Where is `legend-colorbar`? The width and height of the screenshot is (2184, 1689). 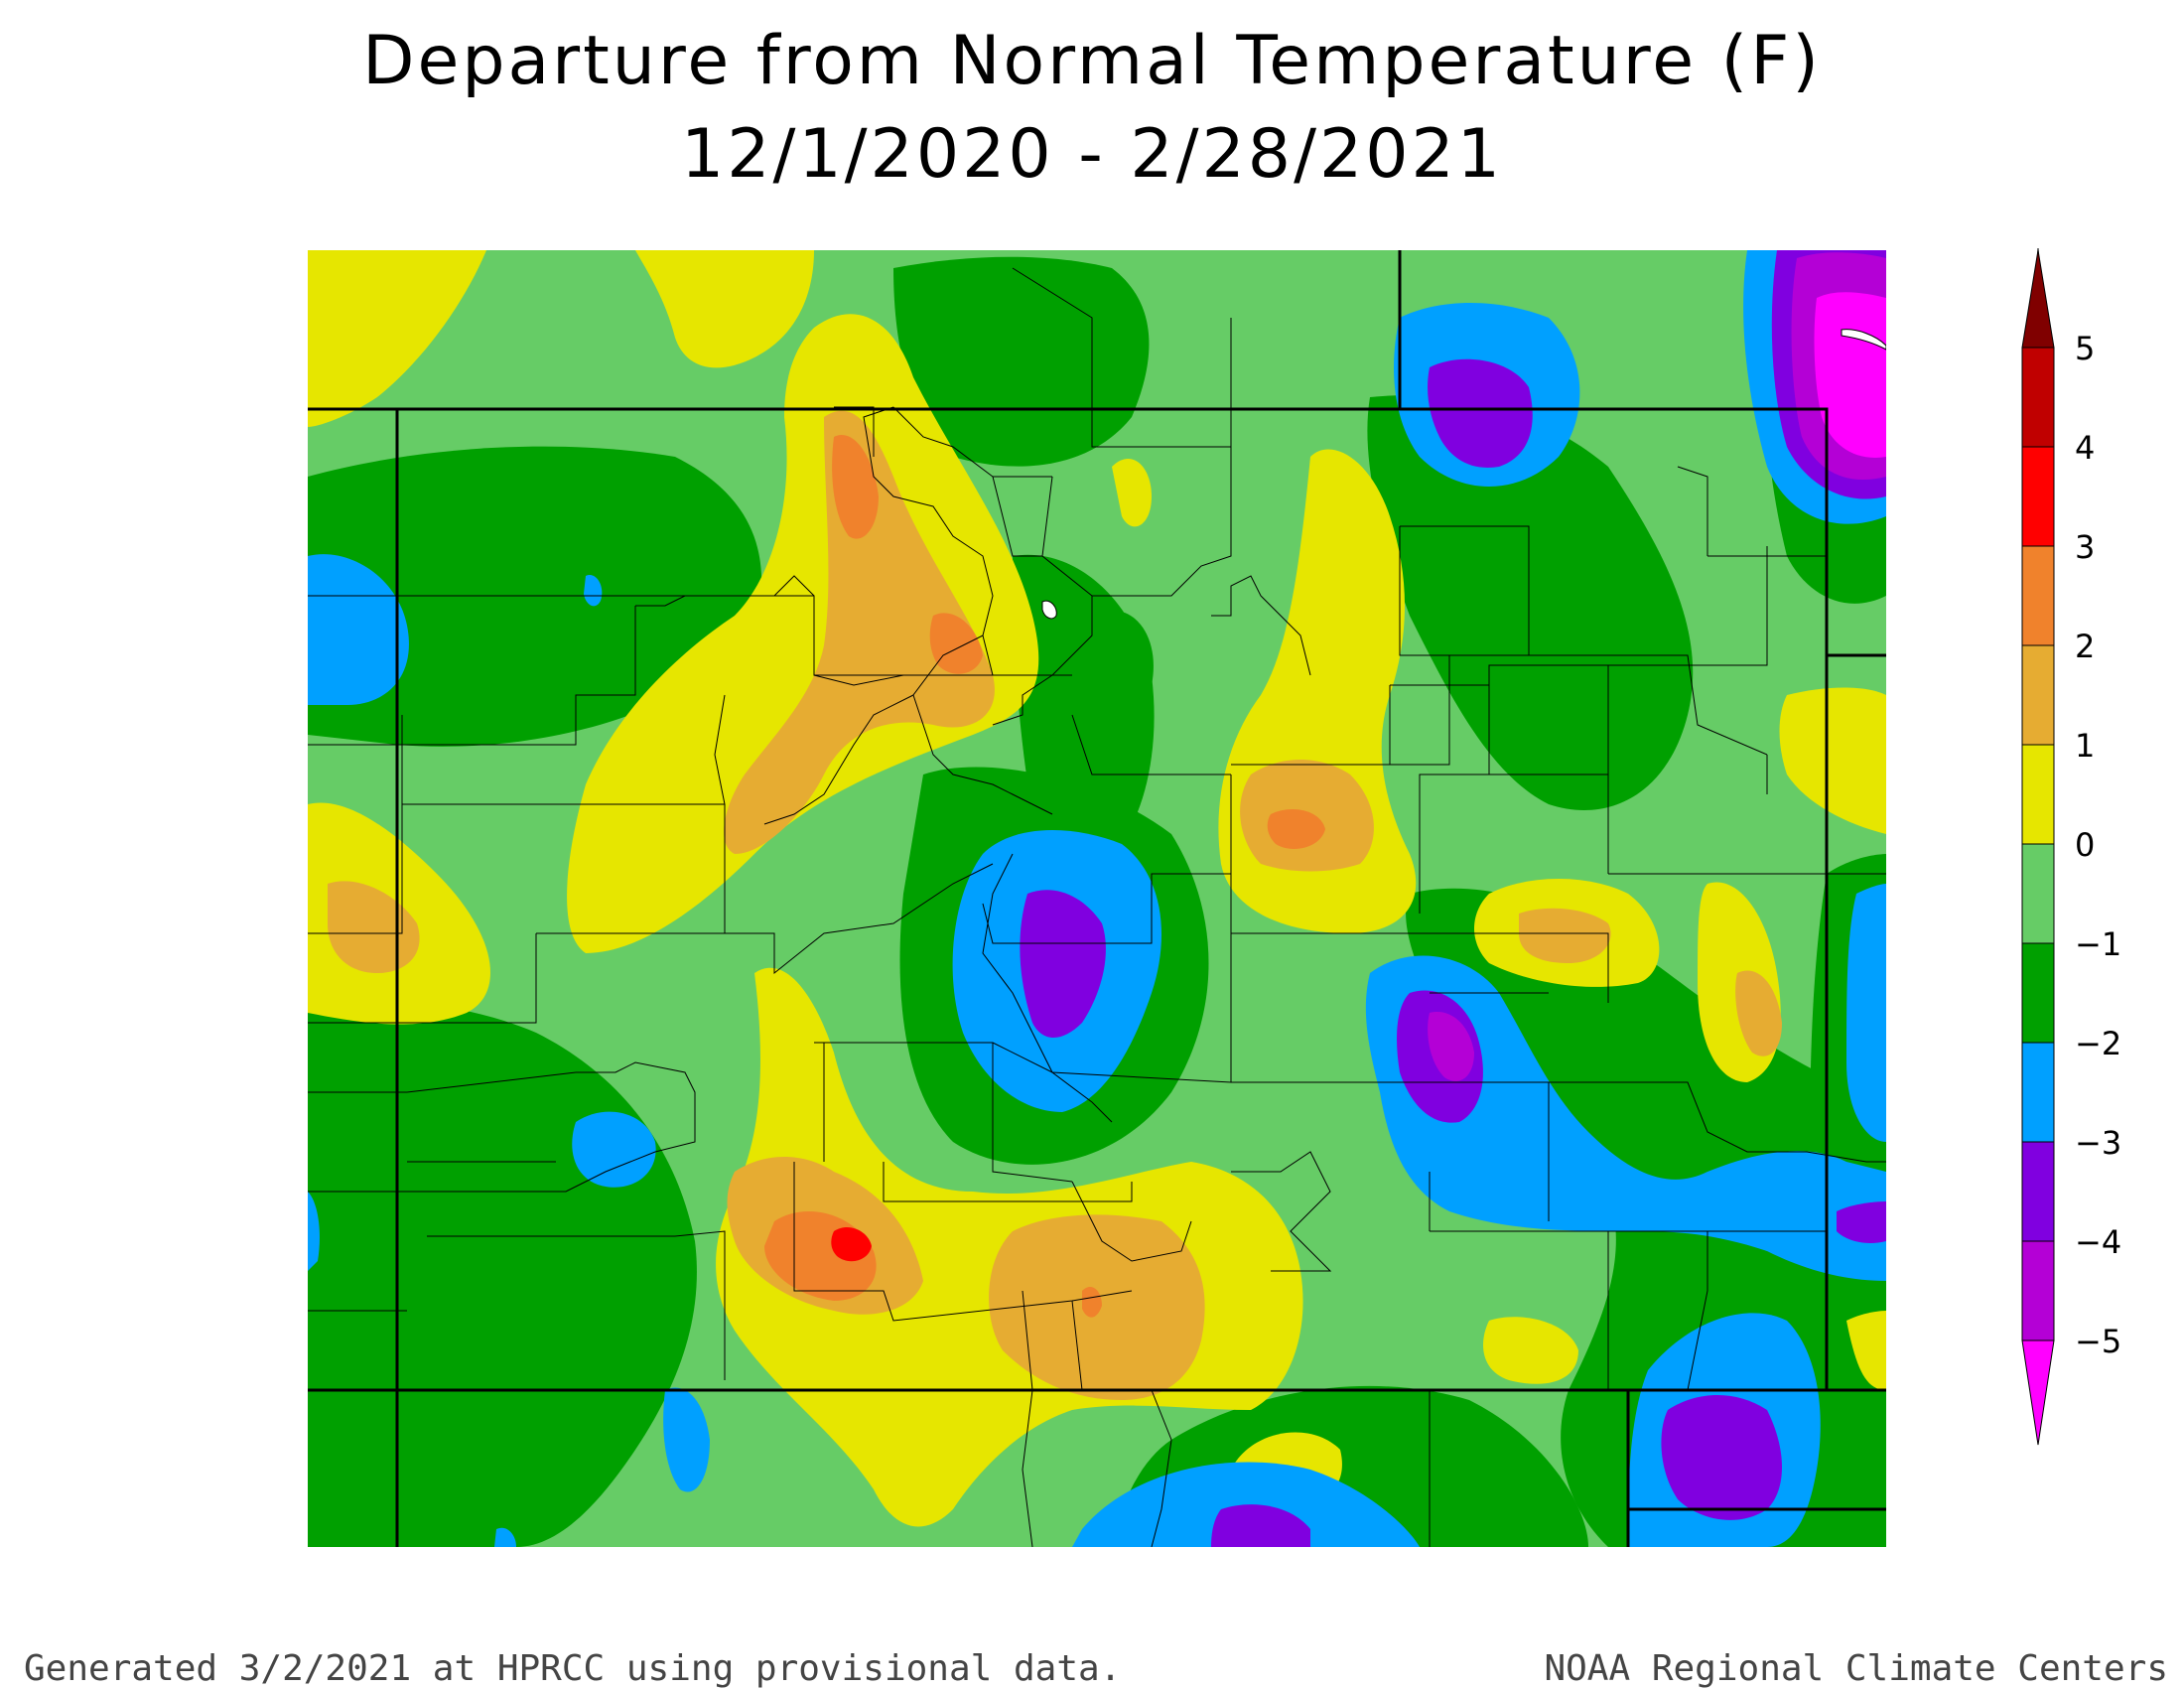
legend-colorbar is located at coordinates (2038, 847).